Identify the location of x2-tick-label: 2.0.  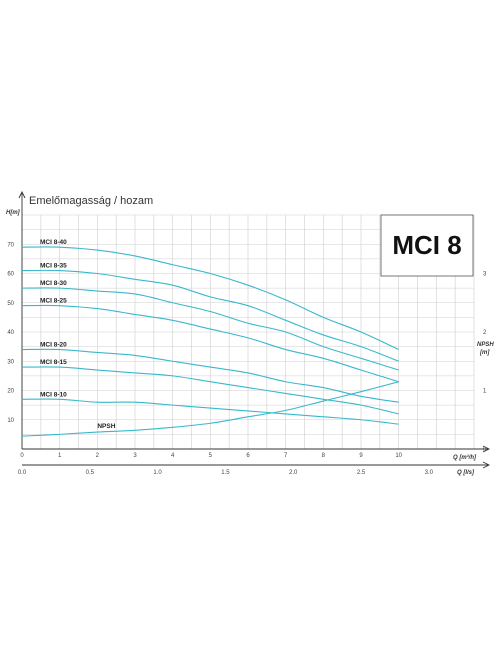
(293, 473).